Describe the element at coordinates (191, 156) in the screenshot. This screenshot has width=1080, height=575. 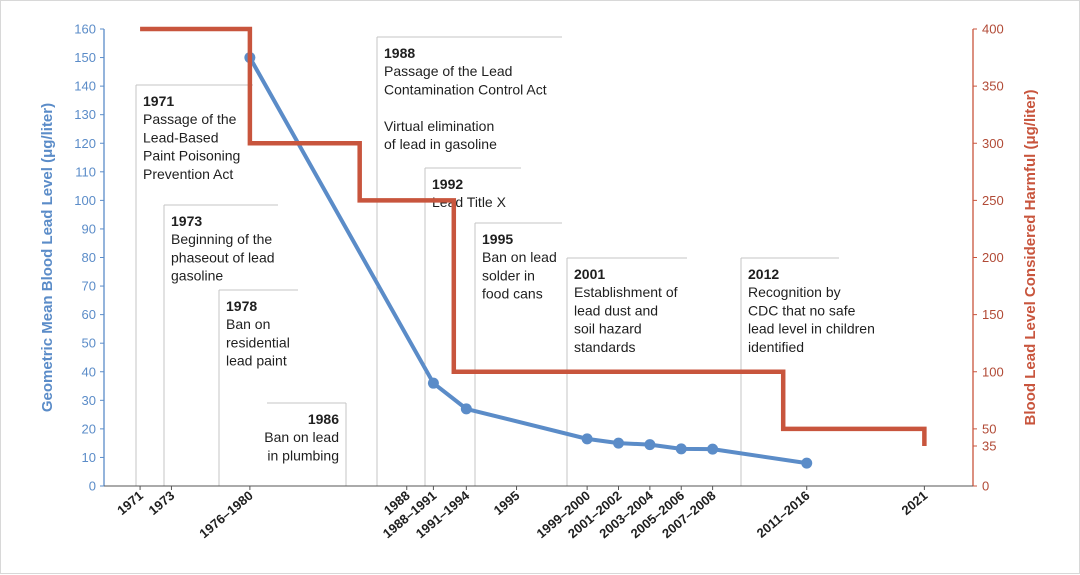
I see `annotation-text-line: Paint Poisoning` at that location.